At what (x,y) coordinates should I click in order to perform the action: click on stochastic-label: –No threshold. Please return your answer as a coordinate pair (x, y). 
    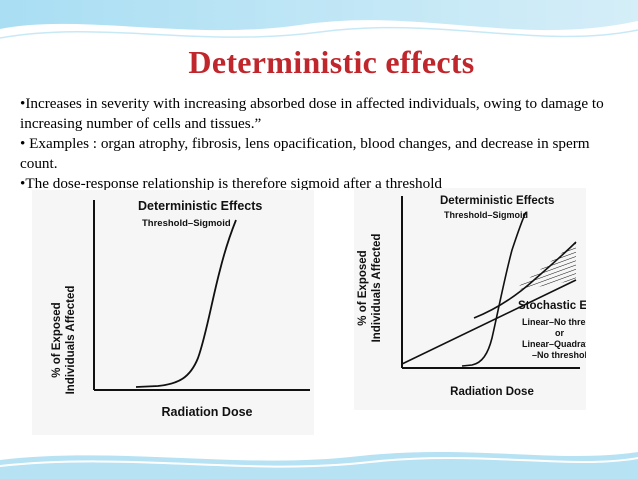
    Looking at the image, I should click on (559, 355).